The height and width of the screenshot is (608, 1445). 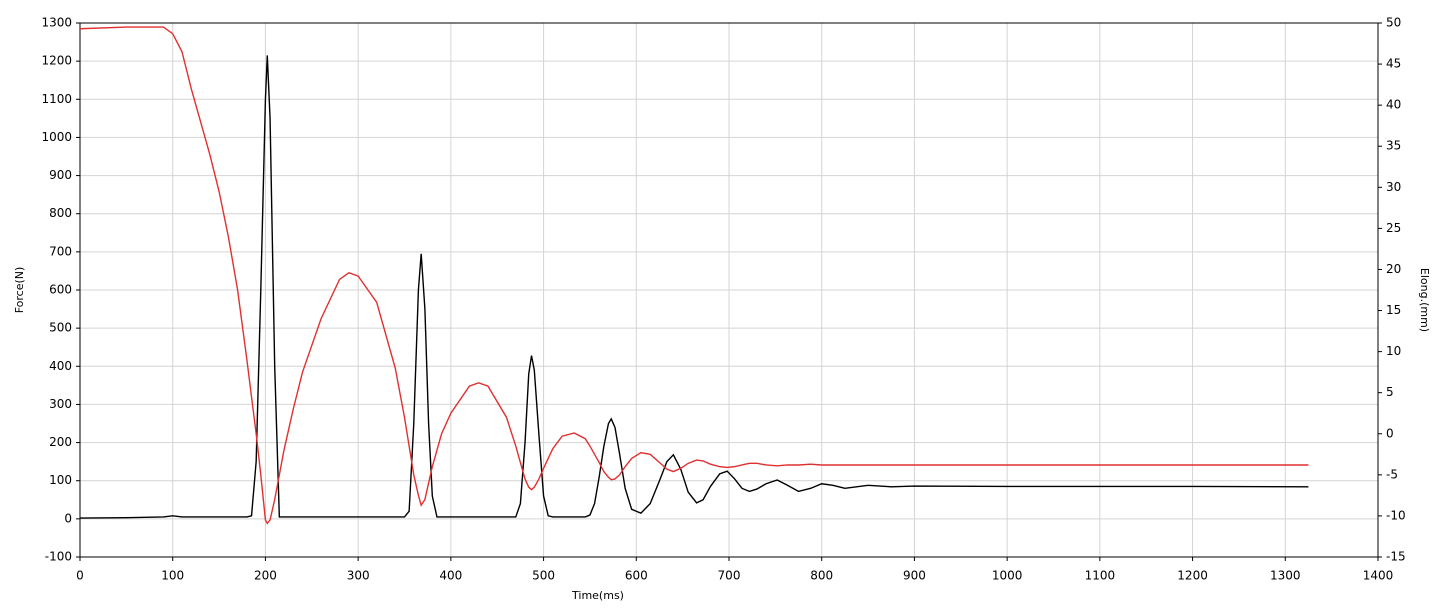 I want to click on y2-tick-label: -5, so click(x=1392, y=474).